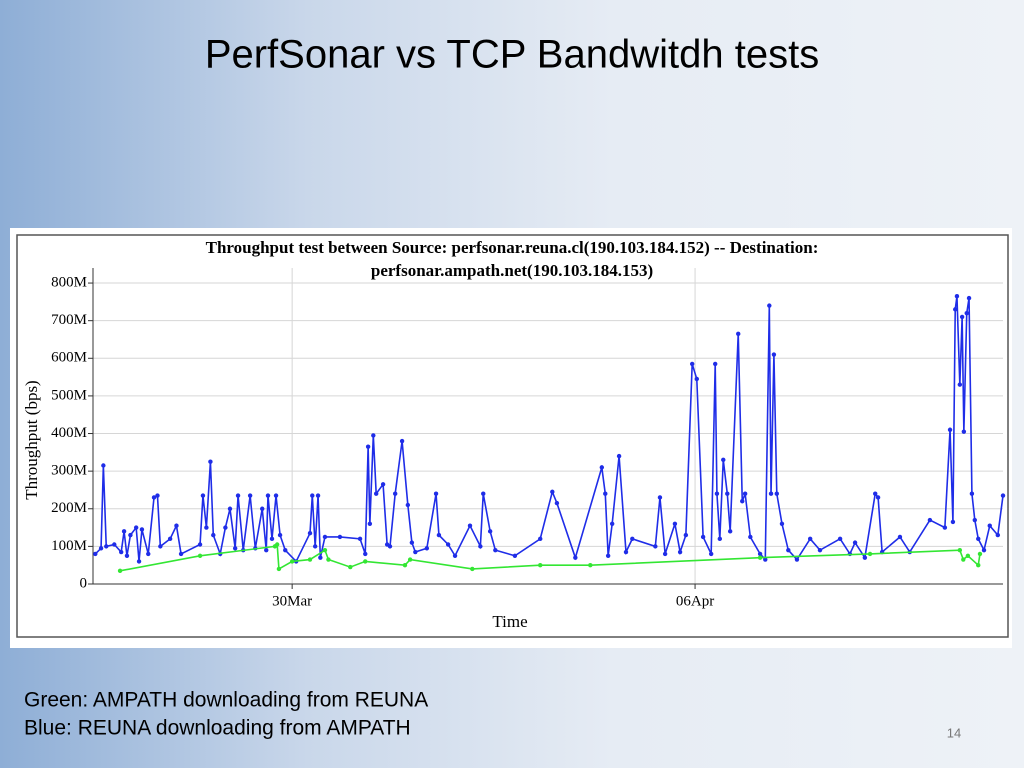 Image resolution: width=1024 pixels, height=768 pixels. Describe the element at coordinates (69, 282) in the screenshot. I see `y-tick-label: 800M` at that location.